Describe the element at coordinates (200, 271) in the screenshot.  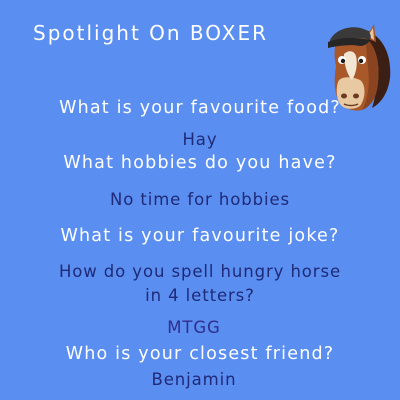
I see `answer-joke-line-1: How do you spell hungry horse` at that location.